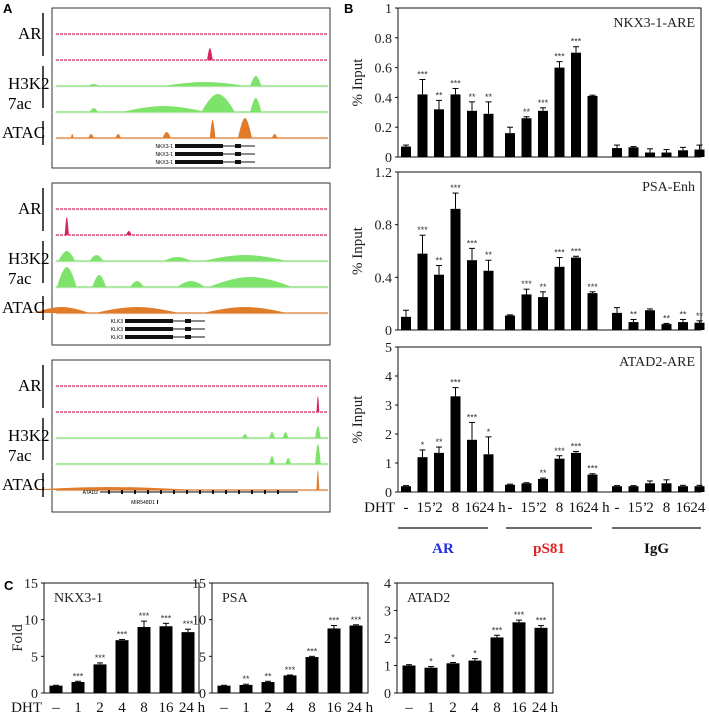 The width and height of the screenshot is (709, 716). What do you see at coordinates (235, 598) in the screenshot?
I see `plot-title: PSA` at bounding box center [235, 598].